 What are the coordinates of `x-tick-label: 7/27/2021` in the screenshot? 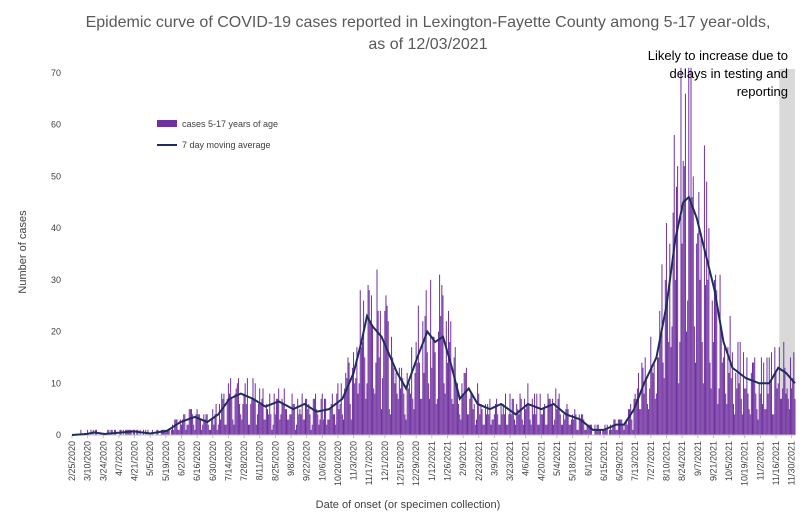 It's located at (651, 461).